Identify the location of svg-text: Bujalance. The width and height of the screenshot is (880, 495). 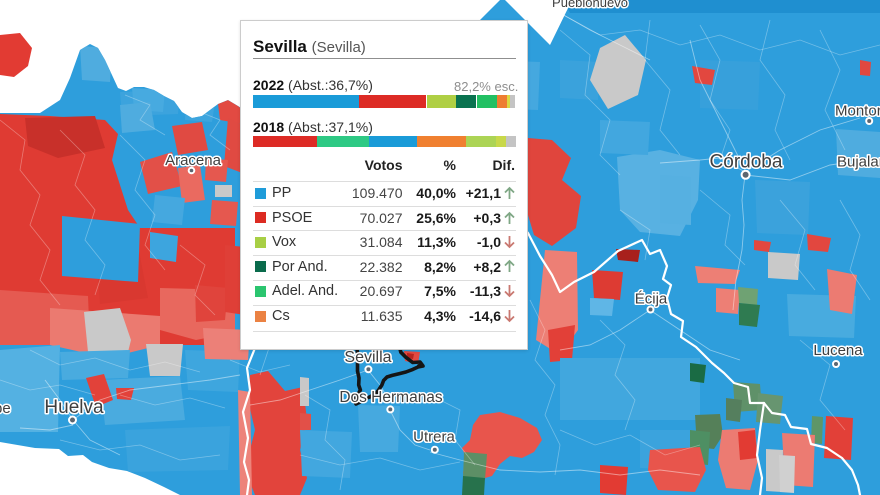
(858, 162).